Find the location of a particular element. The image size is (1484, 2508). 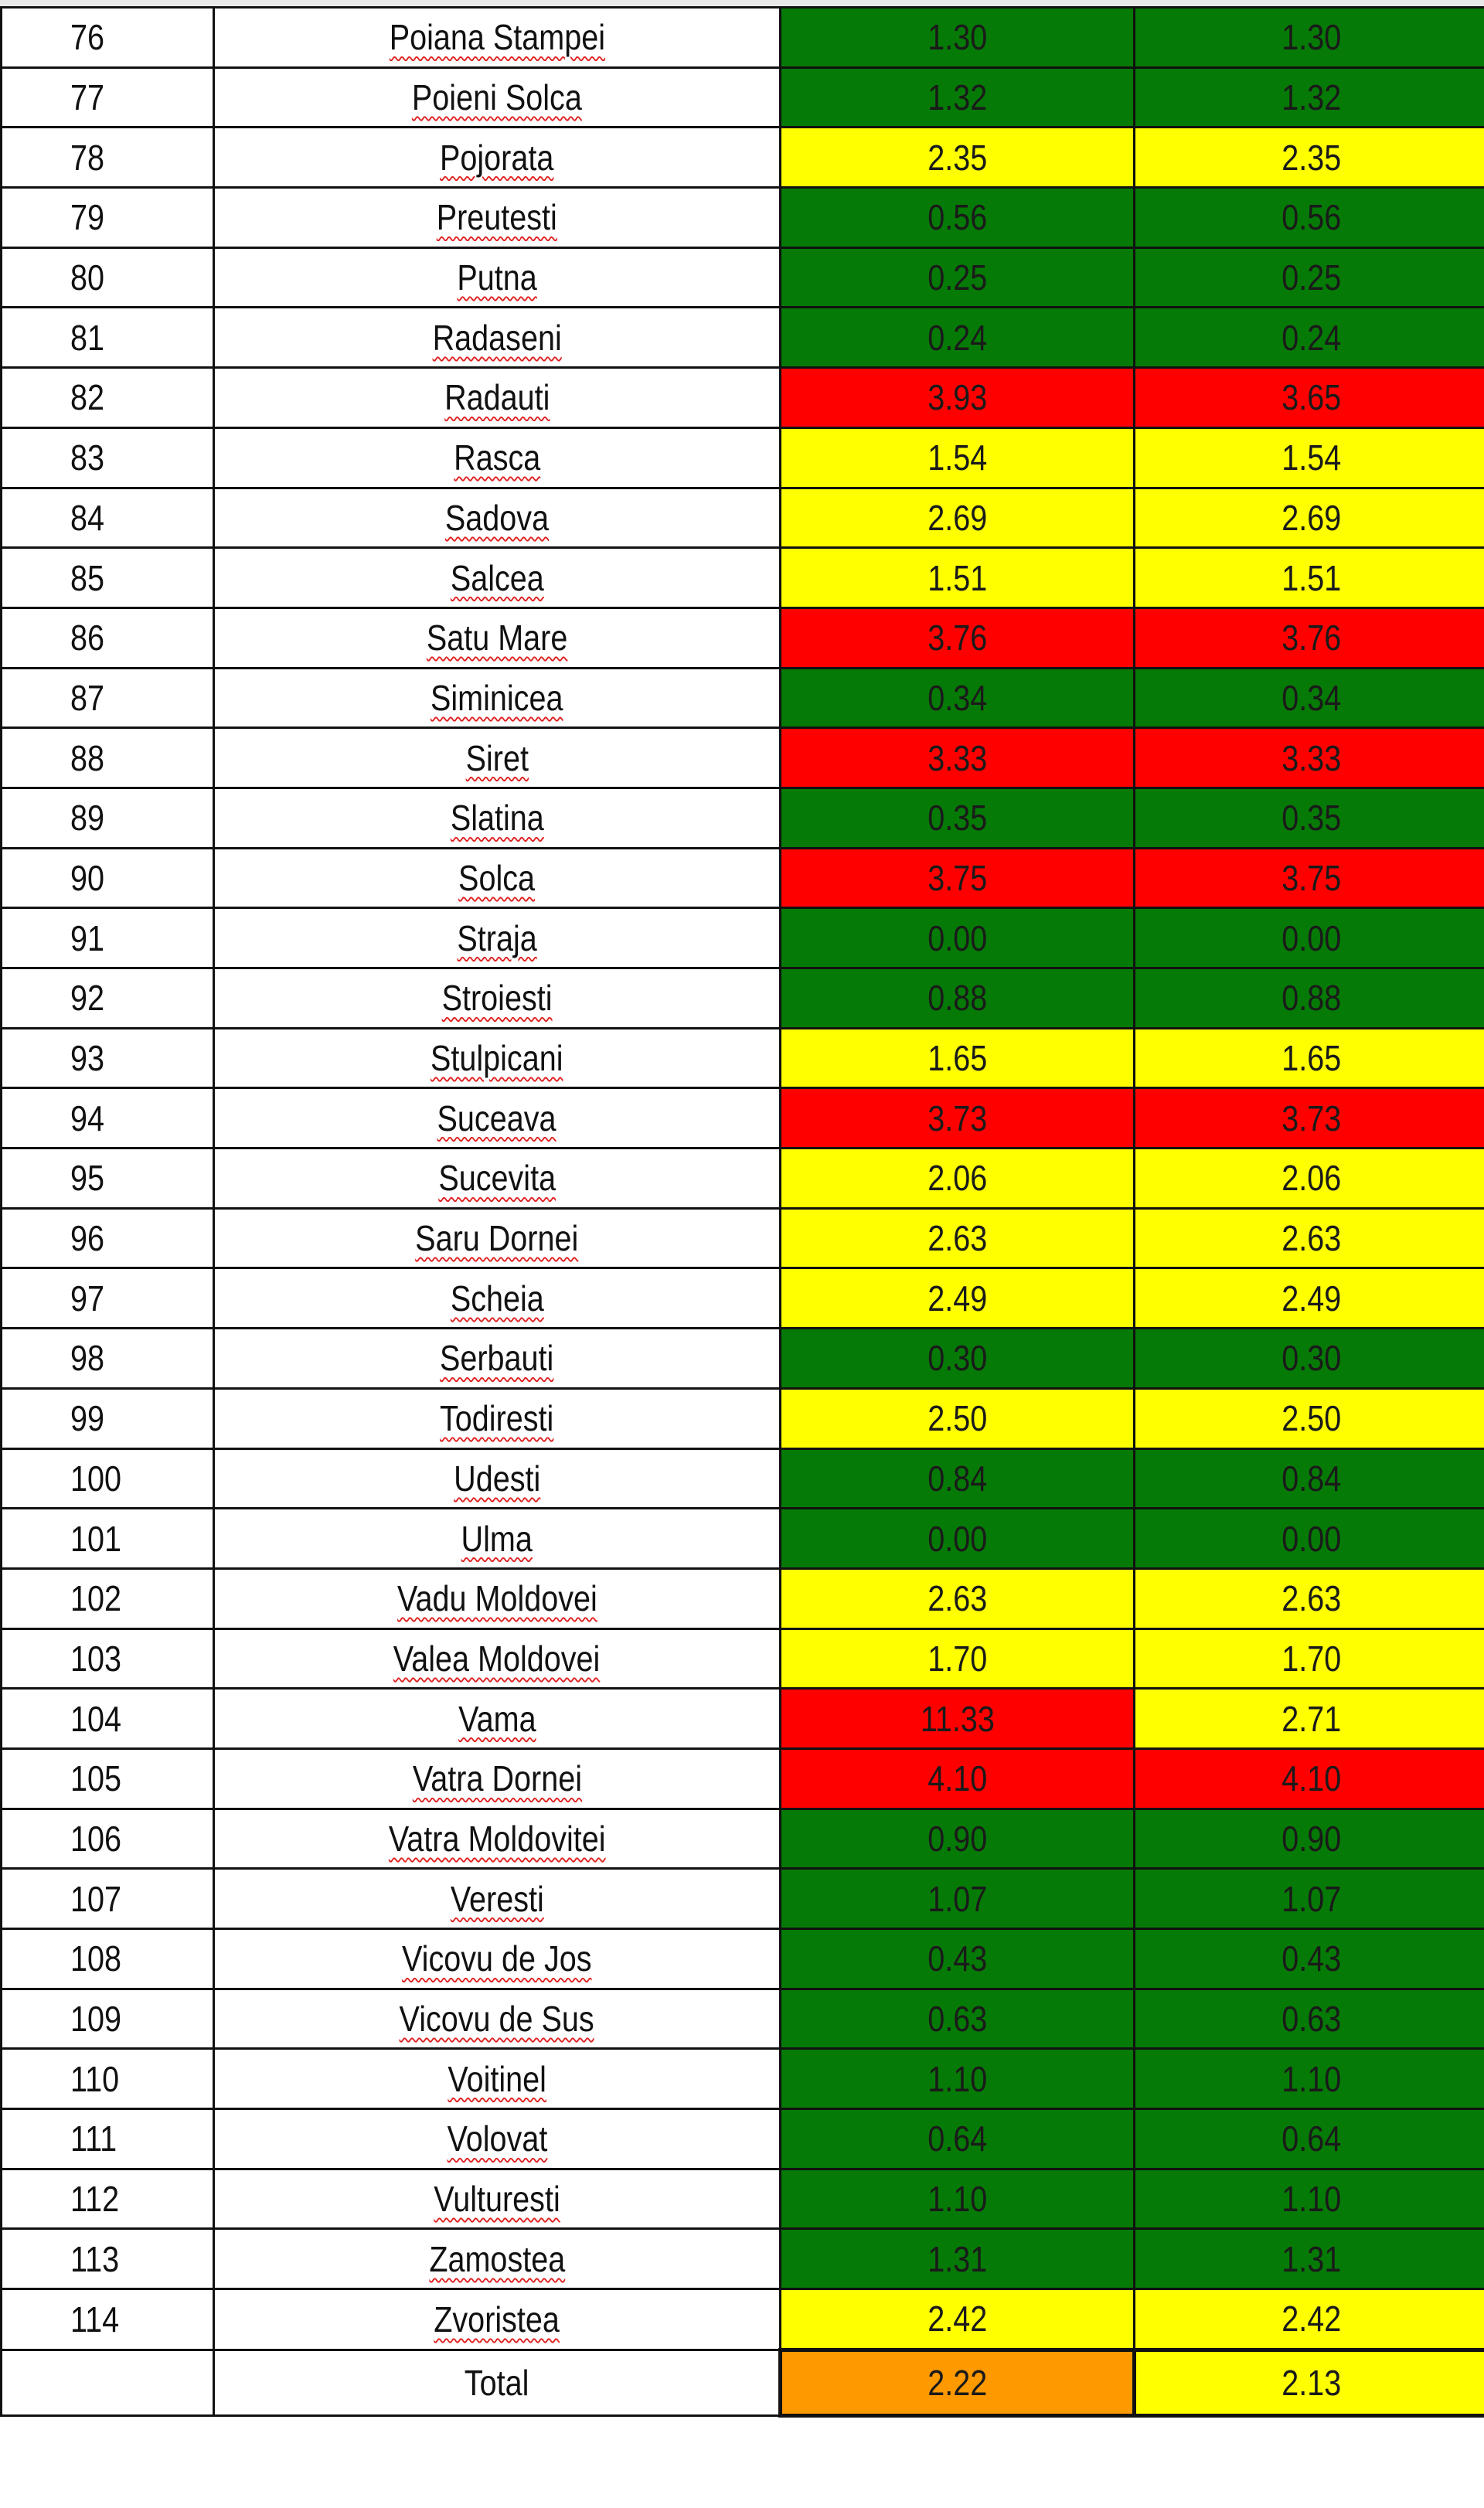

rate-value-2-text: 1.07 is located at coordinates (1311, 1898).